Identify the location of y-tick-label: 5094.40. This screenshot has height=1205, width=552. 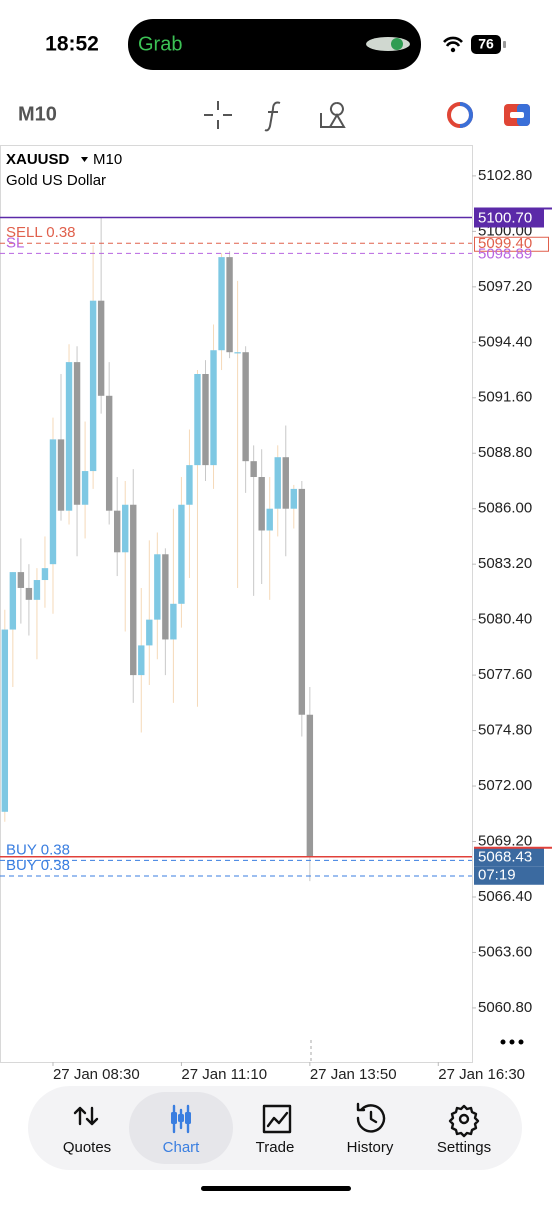
(505, 341).